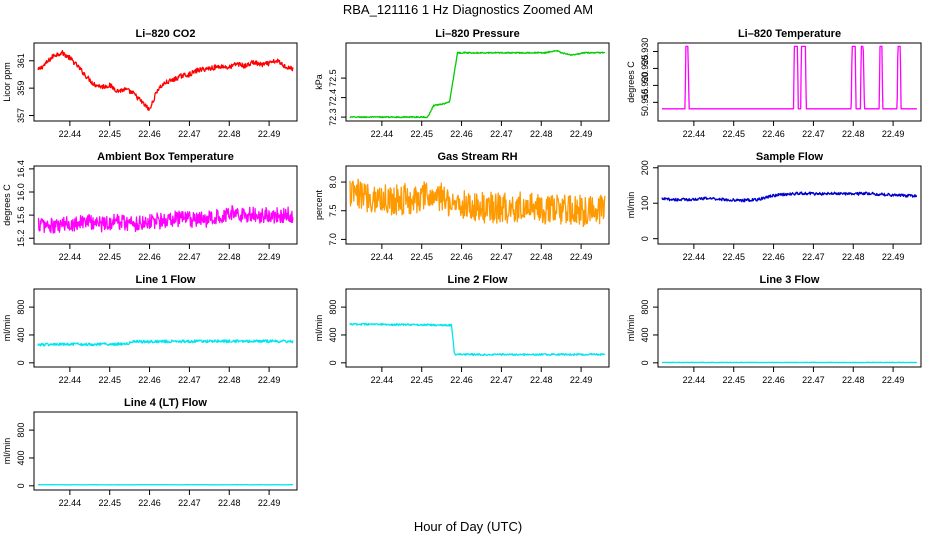 The image size is (936, 540). What do you see at coordinates (165, 403) in the screenshot?
I see `panel-title: Line 4 (LT) Flow` at bounding box center [165, 403].